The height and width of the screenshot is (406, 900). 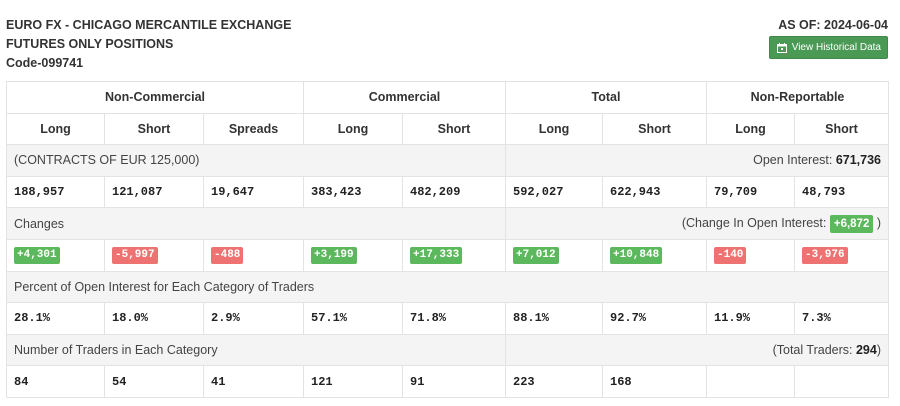 What do you see at coordinates (794, 160) in the screenshot?
I see `open-interest-label: Open Interest:` at bounding box center [794, 160].